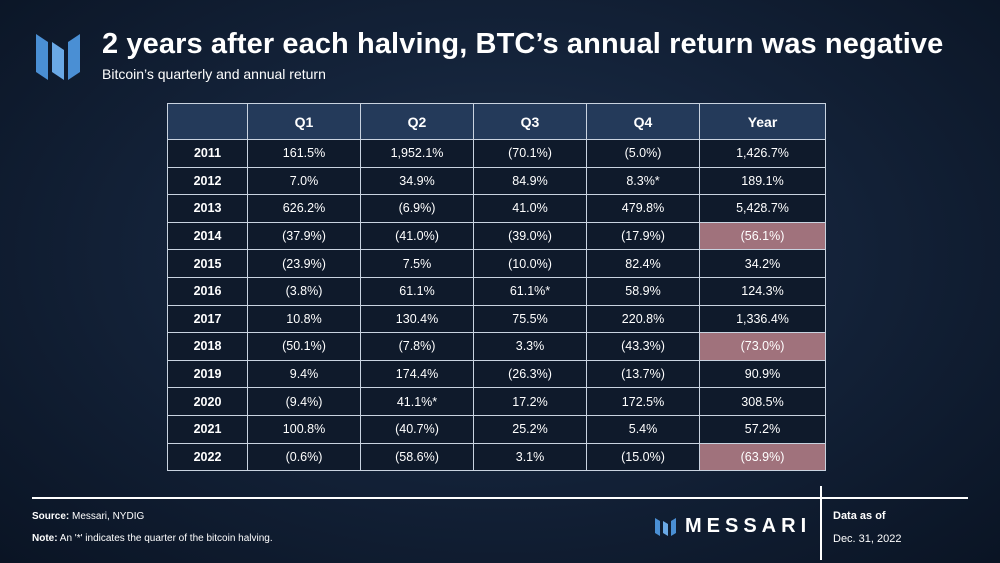  I want to click on table-row: 2020 (9.4%) 41.1%* 17.2% 172.5% 308.5%, so click(496, 401).